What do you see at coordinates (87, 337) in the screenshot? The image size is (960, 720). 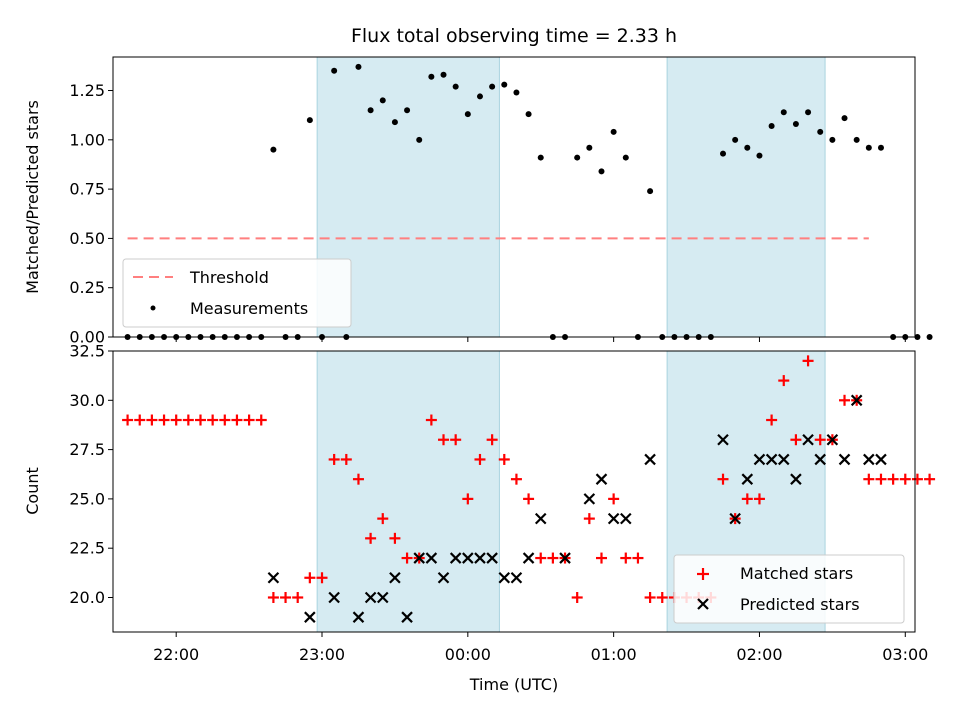 I see `y-tick-label: 0.00` at bounding box center [87, 337].